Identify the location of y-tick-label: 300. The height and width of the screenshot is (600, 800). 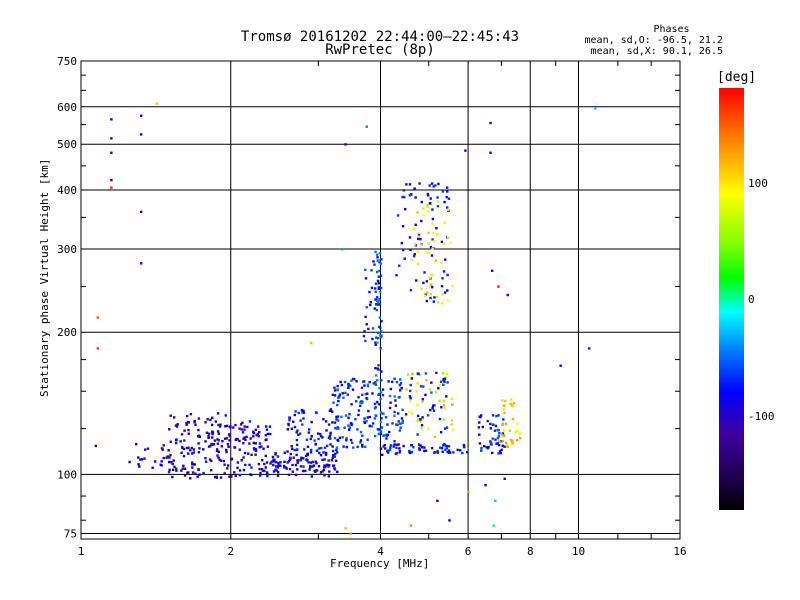
(67, 249).